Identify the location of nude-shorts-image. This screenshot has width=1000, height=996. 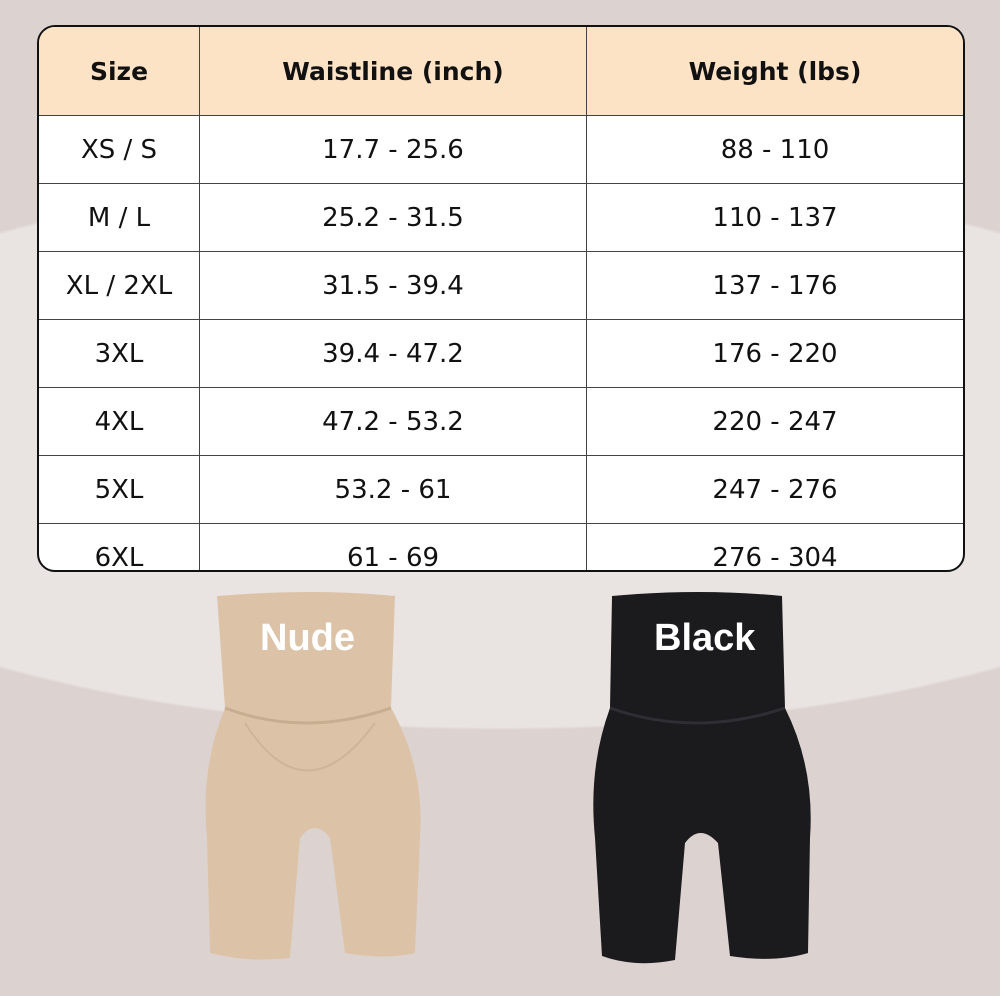
(313, 776).